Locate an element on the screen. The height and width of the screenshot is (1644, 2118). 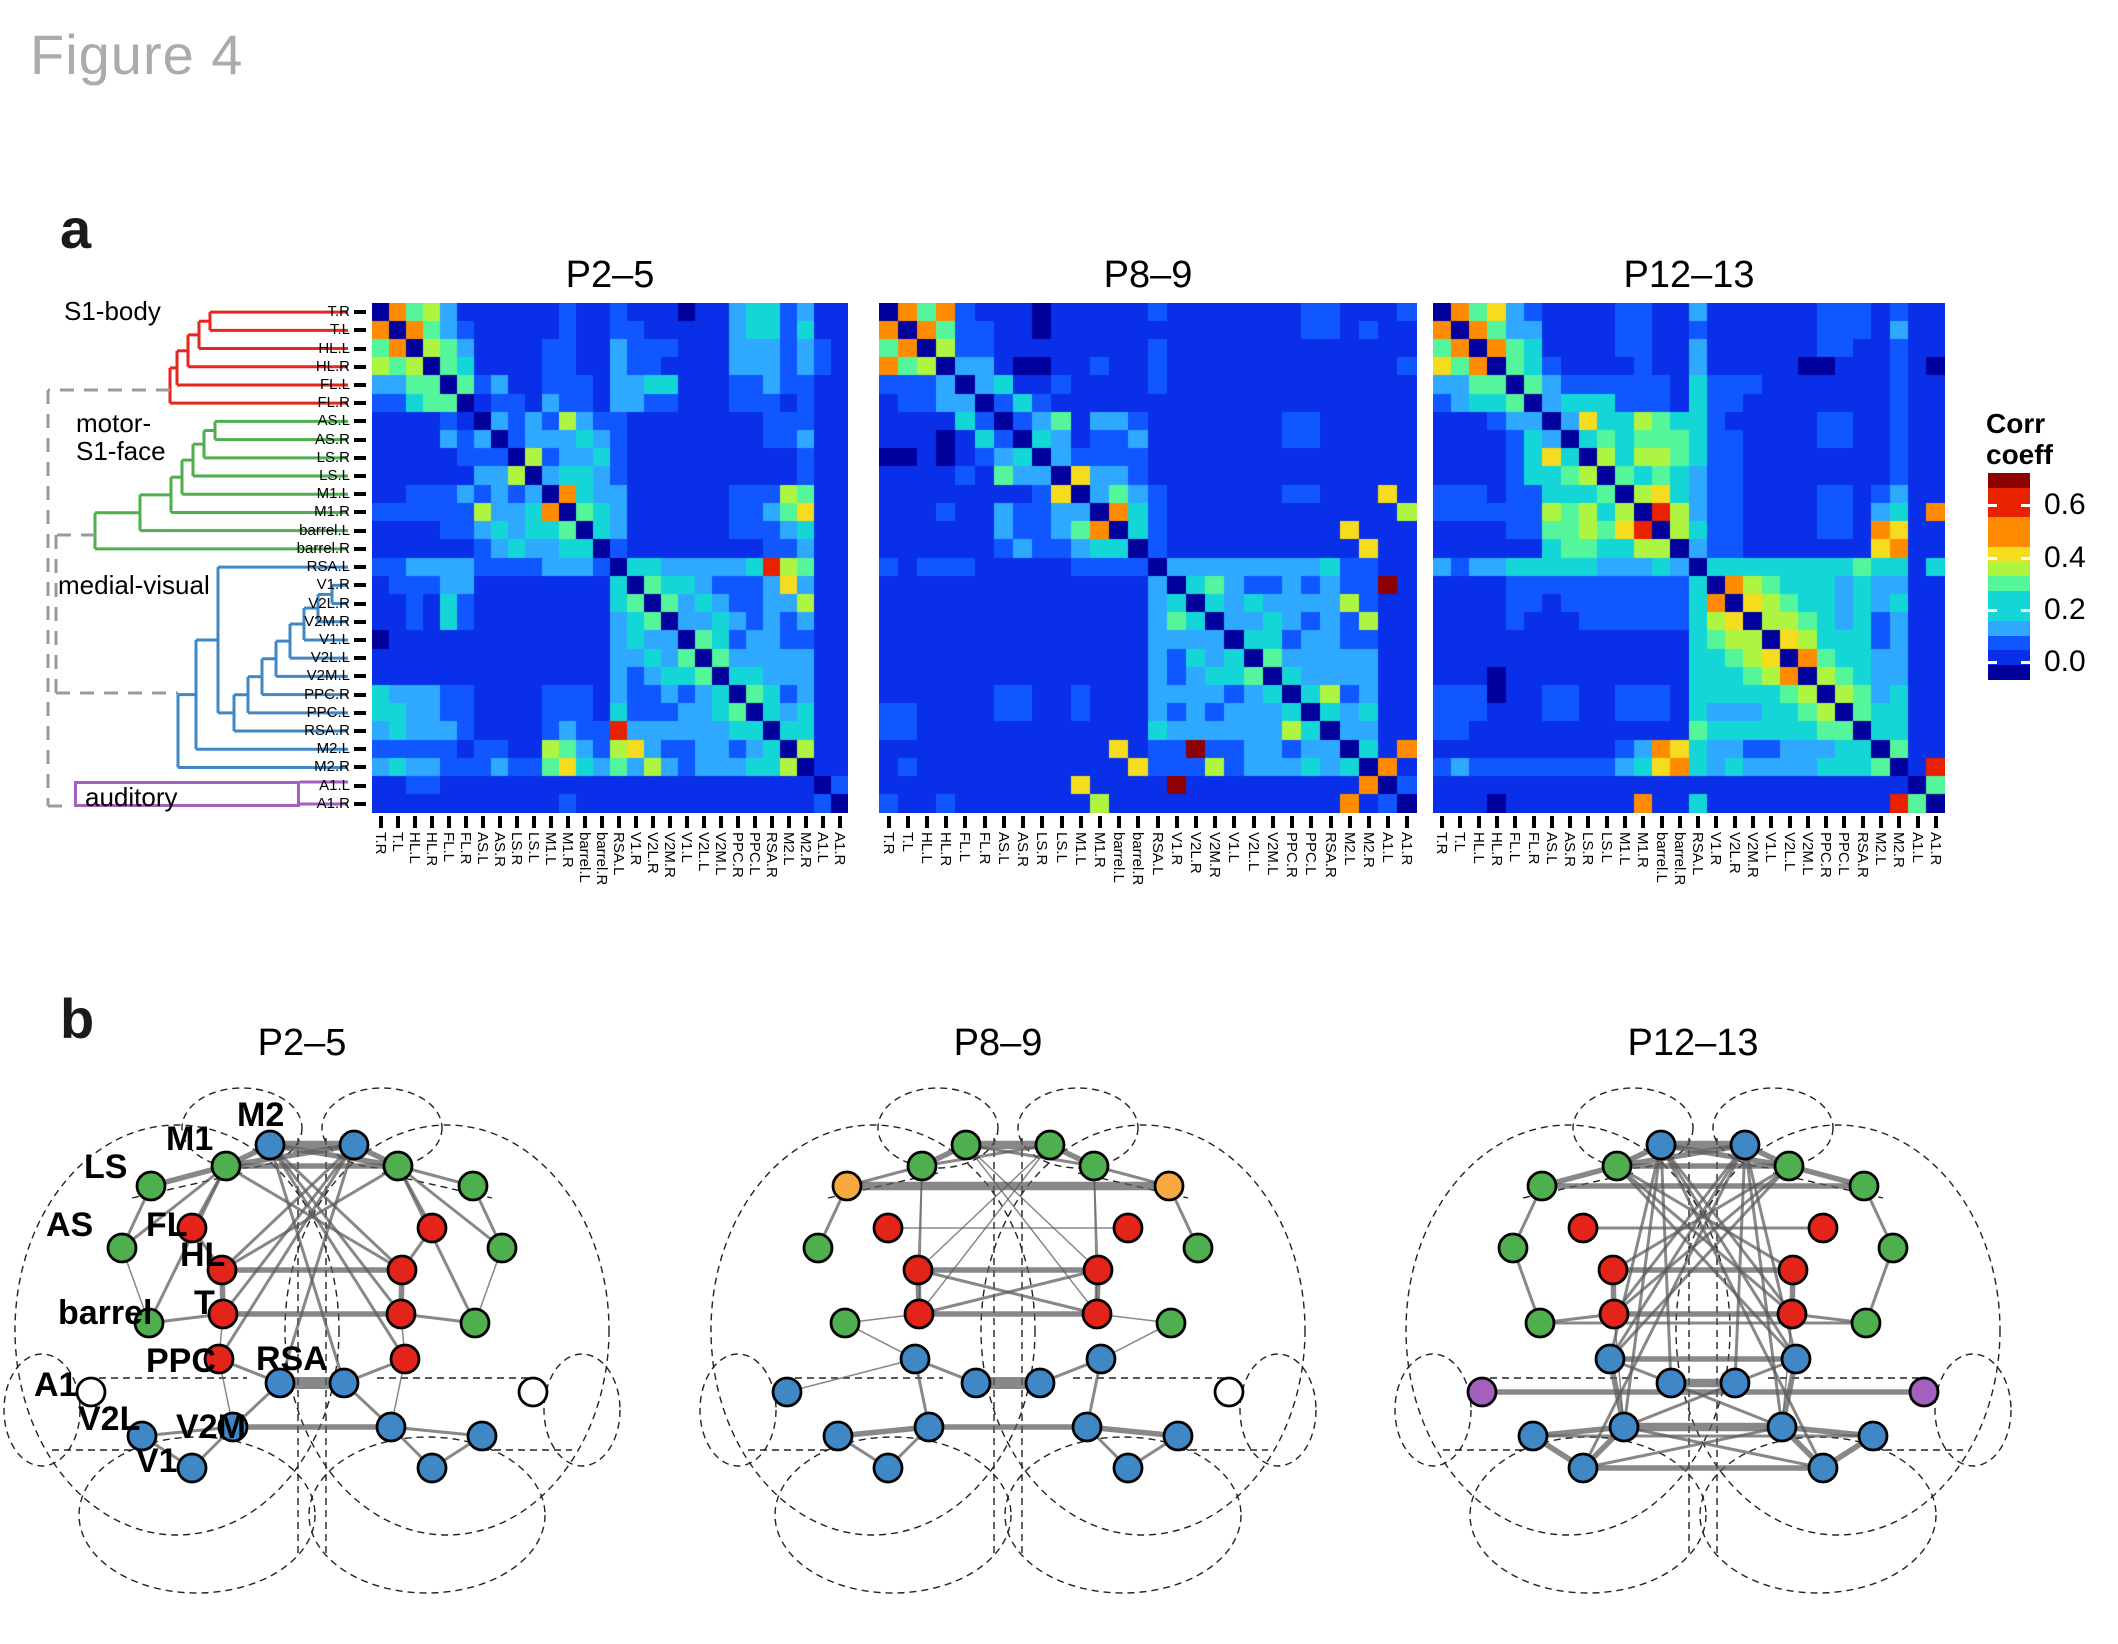
heatmap-row-label: HL.R is located at coordinates (332, 366).